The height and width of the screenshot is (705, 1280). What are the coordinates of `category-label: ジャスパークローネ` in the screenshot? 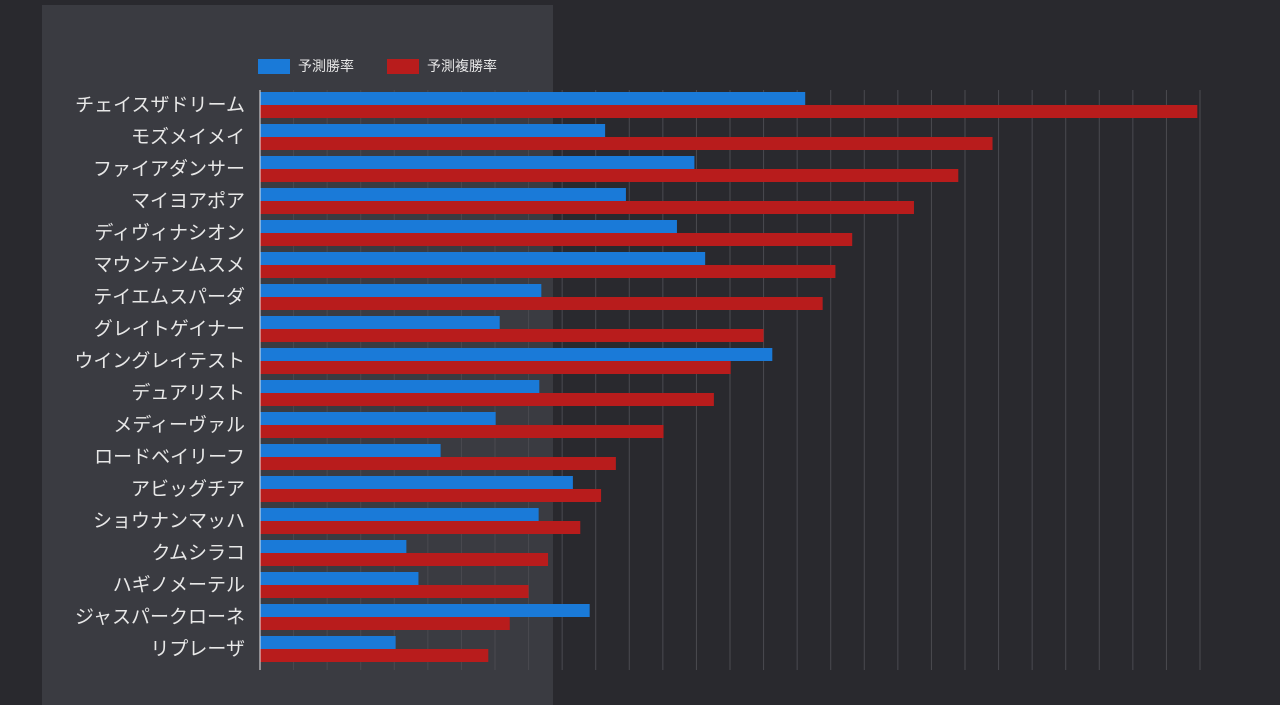 It's located at (160, 617).